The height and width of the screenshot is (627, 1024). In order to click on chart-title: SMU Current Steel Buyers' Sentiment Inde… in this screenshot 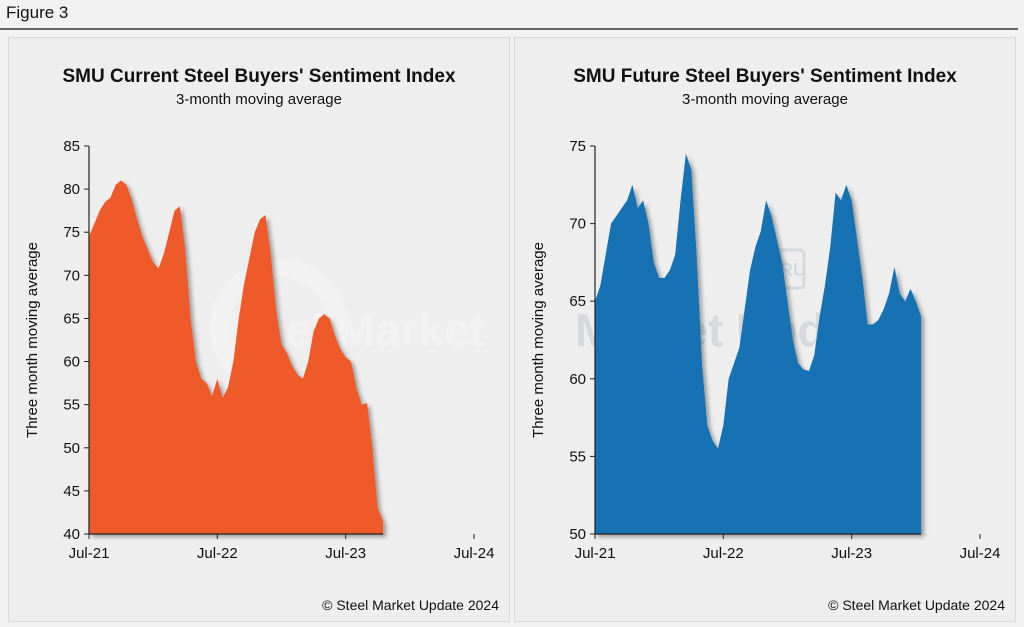, I will do `click(259, 76)`.